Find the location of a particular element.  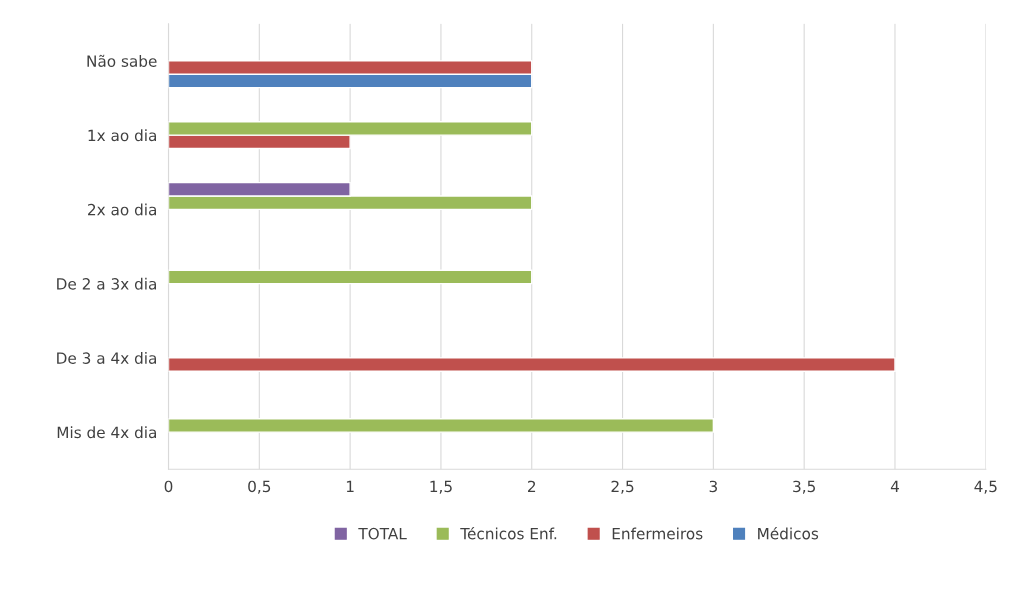

y-tick-label: 2x ao dia is located at coordinates (122, 209).